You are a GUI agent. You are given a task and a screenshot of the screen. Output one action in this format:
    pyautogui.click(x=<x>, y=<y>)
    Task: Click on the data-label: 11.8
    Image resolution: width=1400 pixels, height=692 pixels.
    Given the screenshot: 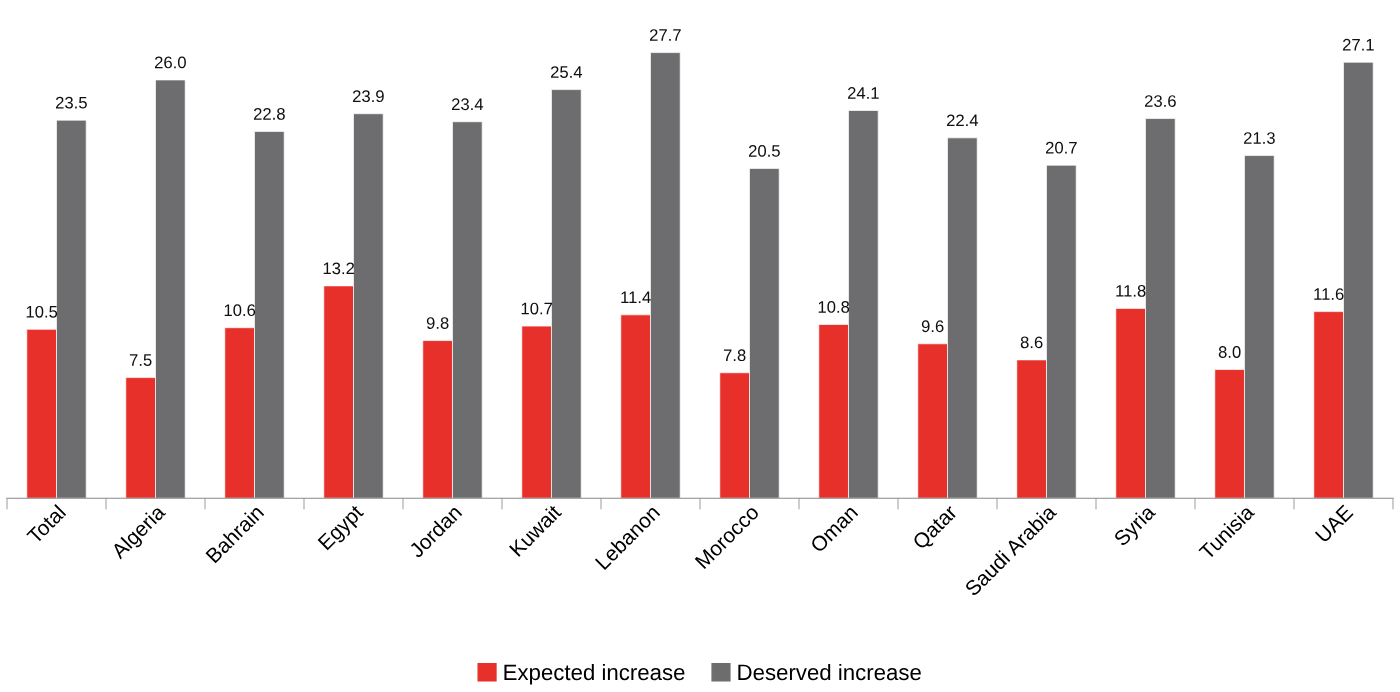 What is the action you would take?
    pyautogui.click(x=1131, y=290)
    